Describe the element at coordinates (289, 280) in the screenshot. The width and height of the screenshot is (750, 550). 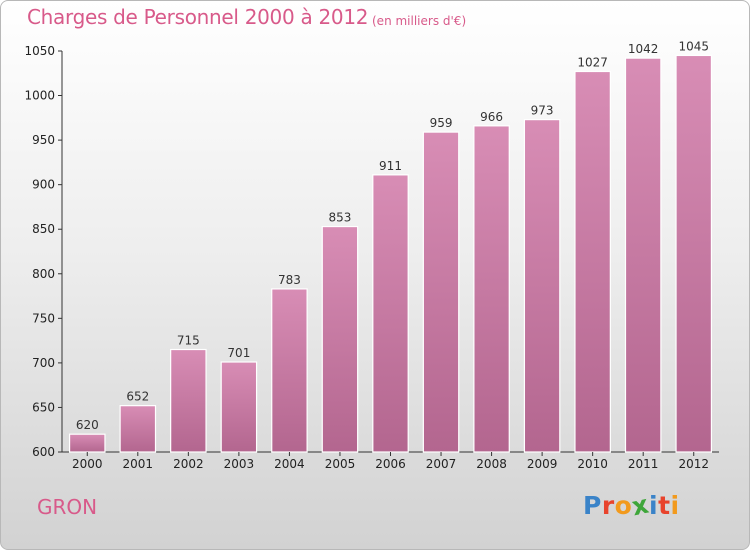
I see `data-label: 783` at that location.